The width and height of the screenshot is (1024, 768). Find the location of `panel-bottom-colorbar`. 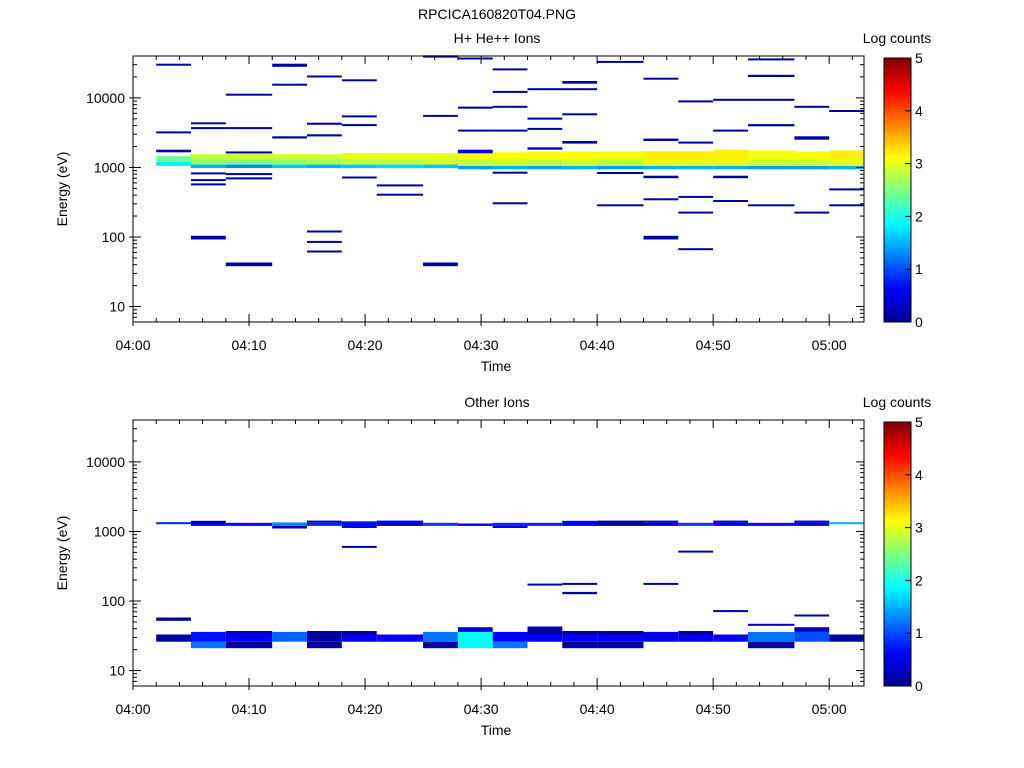

panel-bottom-colorbar is located at coordinates (897, 554).